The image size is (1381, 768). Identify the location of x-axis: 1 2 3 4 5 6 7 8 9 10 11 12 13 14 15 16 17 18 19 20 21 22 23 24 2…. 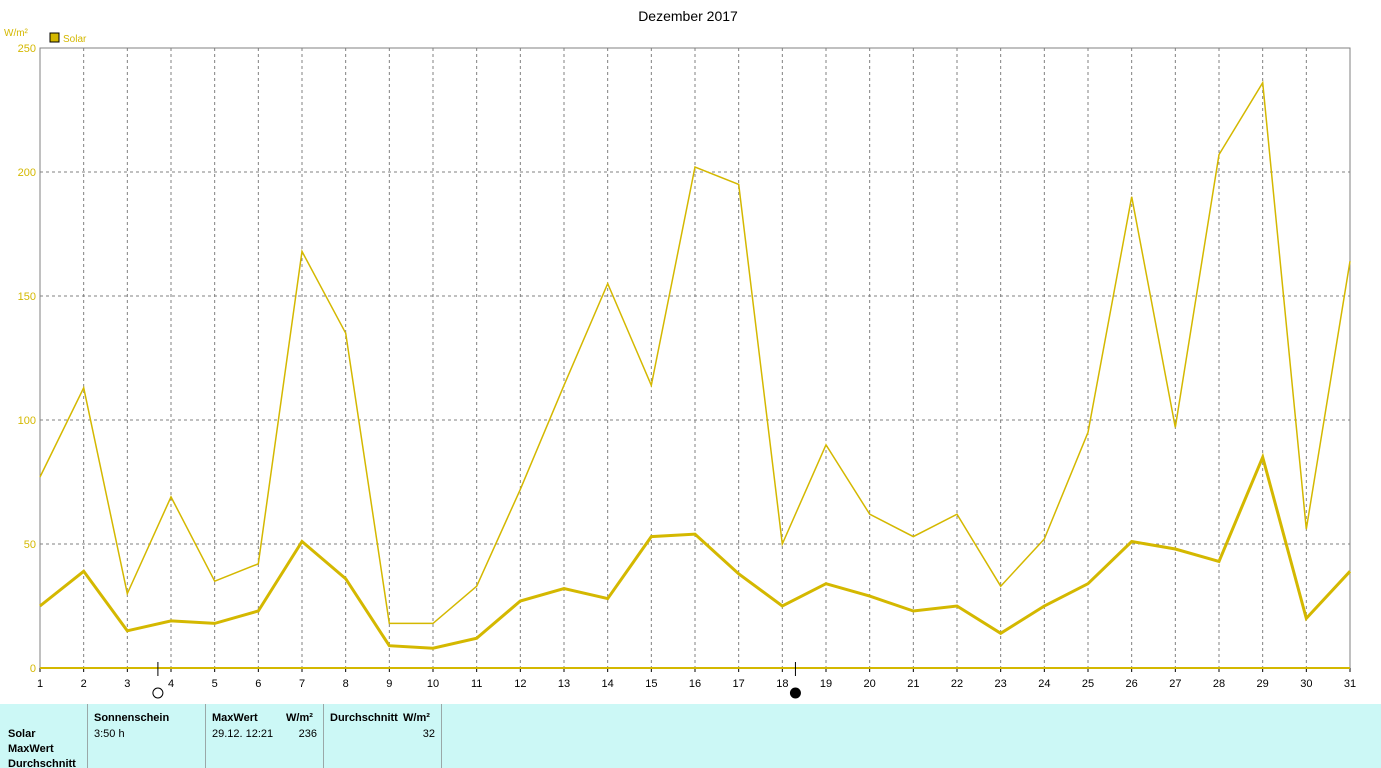
(696, 679).